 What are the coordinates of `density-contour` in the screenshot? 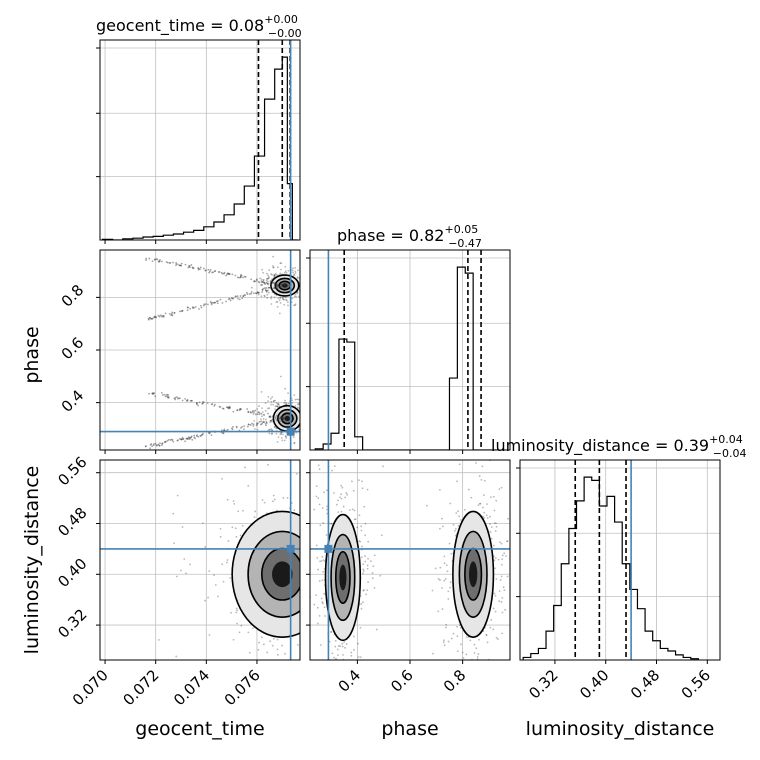 It's located at (473, 574).